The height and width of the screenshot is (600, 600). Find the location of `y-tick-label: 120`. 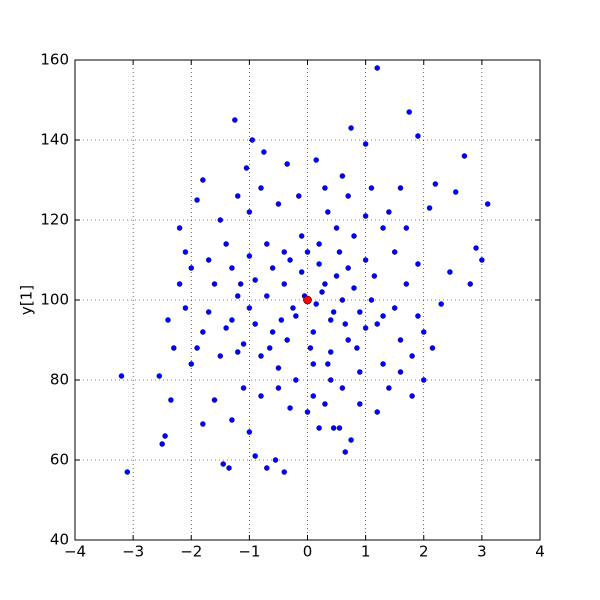

y-tick-label: 120 is located at coordinates (54, 220).